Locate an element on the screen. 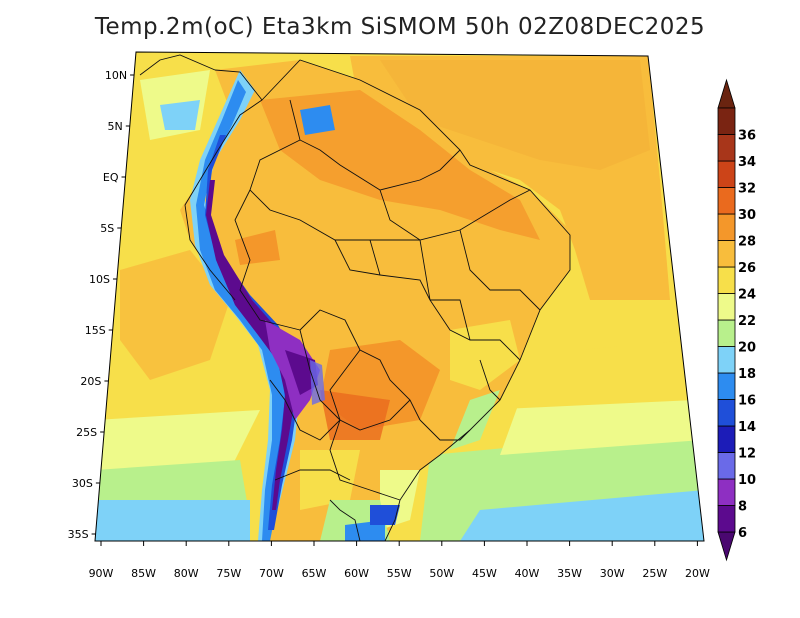  colorbar-label: 10 is located at coordinates (747, 480).